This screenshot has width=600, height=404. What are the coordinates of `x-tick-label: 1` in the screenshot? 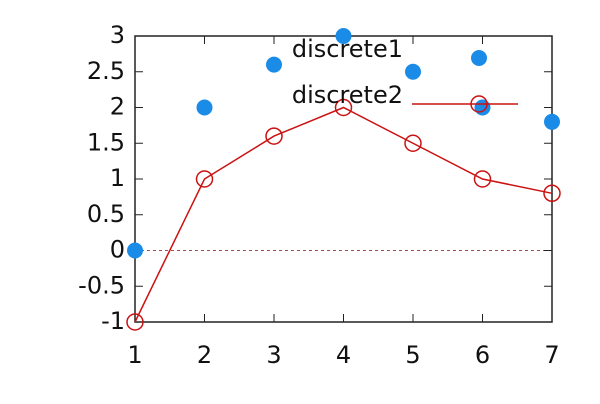 It's located at (134, 355).